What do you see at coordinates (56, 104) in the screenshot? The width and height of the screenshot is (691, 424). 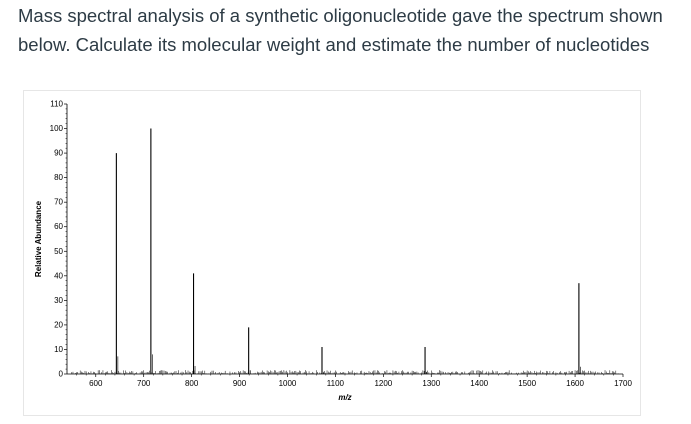 I see `y-tick-label: 110` at bounding box center [56, 104].